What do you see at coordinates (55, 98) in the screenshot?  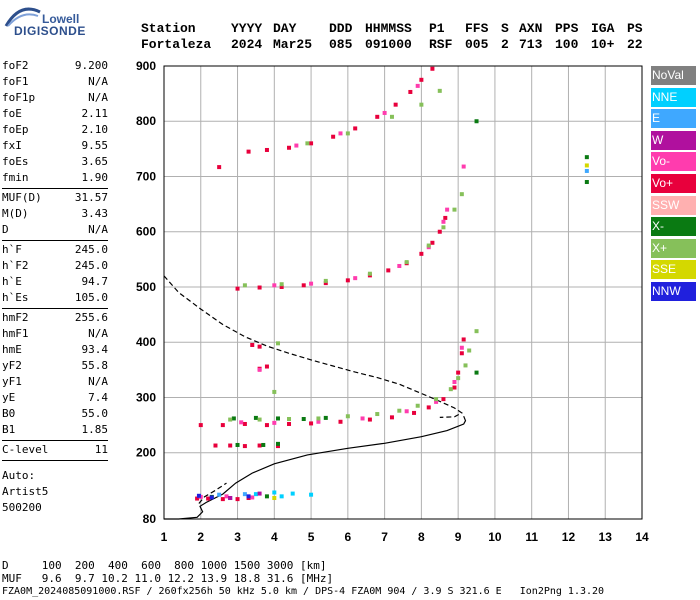 I see `param-row: foF1p N/A` at bounding box center [55, 98].